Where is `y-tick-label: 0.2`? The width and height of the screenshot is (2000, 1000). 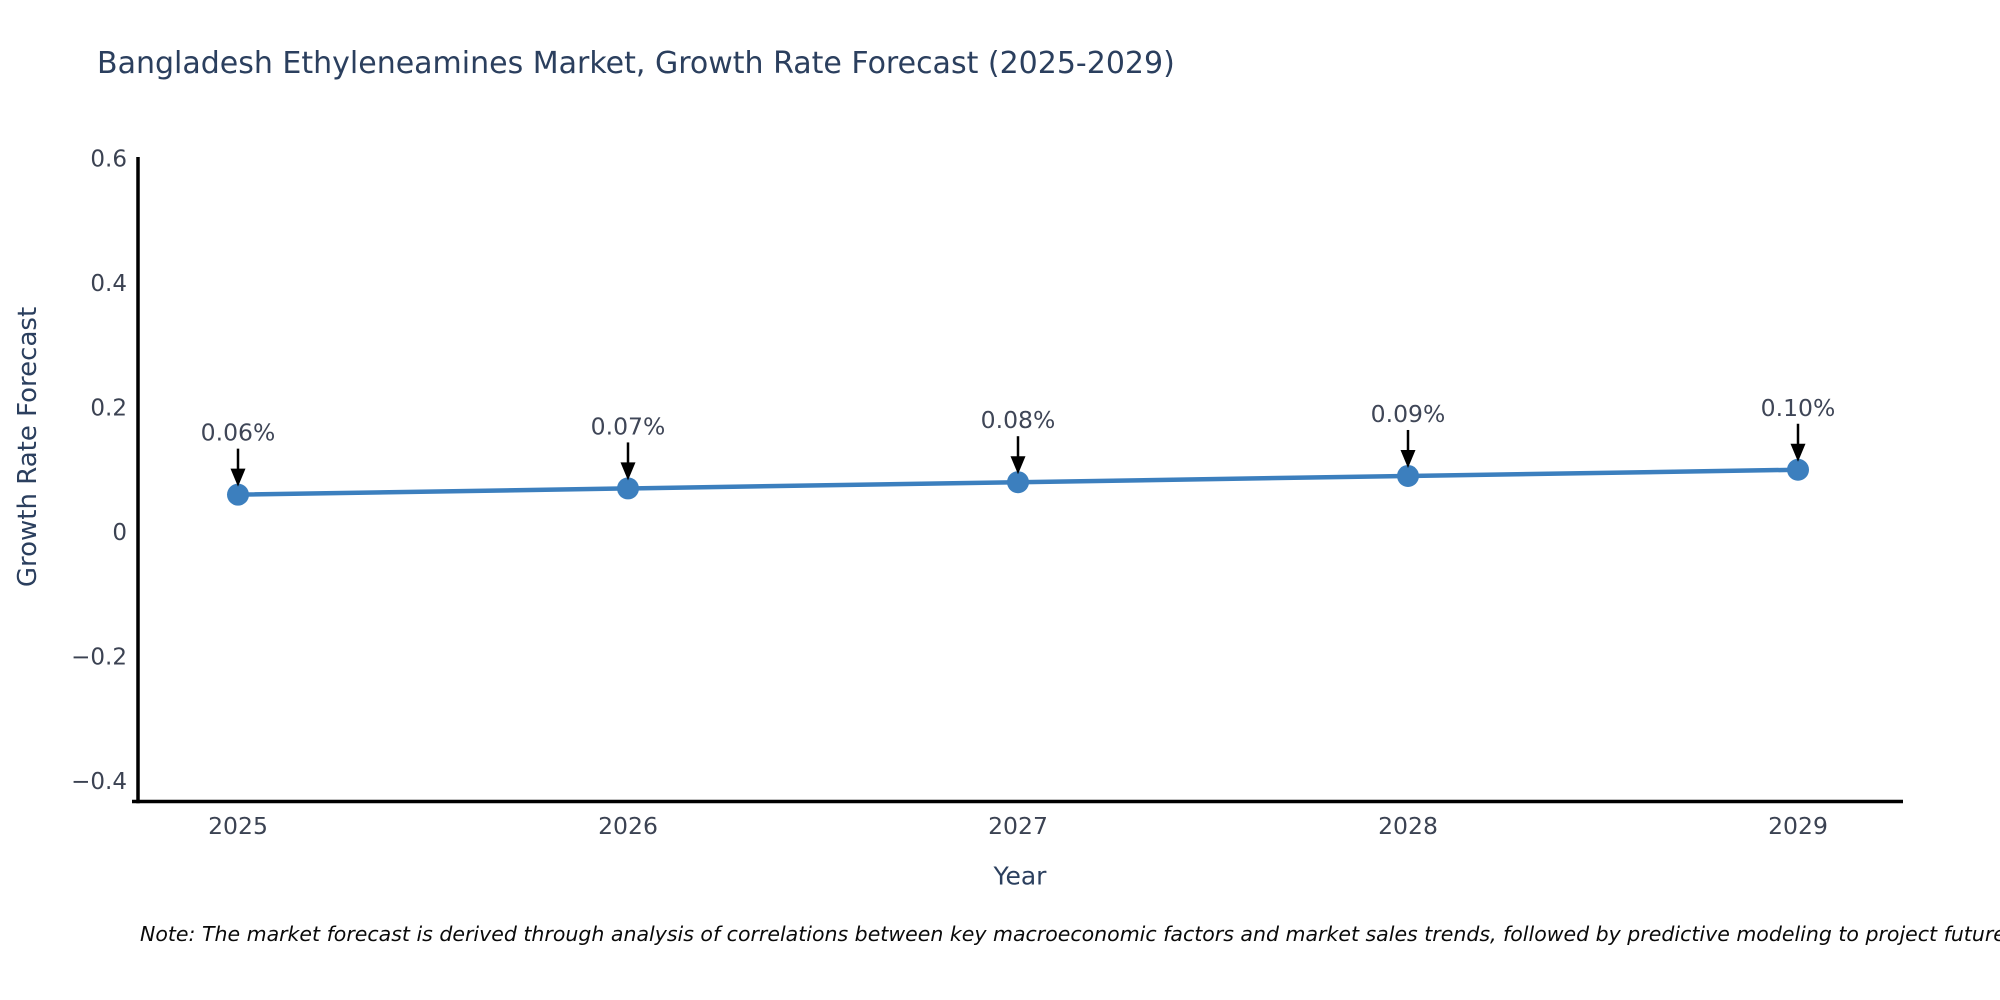
y-tick-label: 0.2 is located at coordinates (108, 409).